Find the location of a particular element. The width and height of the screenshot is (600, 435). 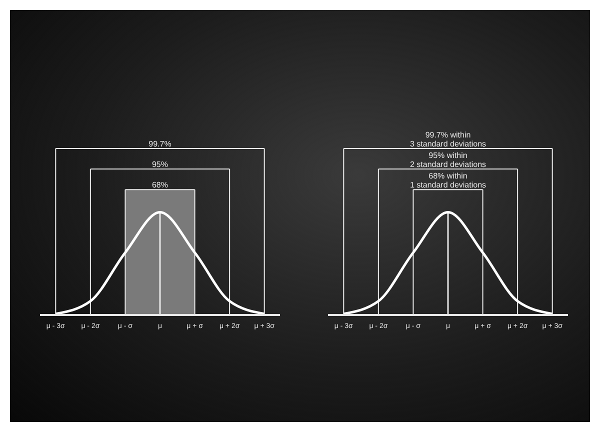

text: 68% within 1 standard deviations is located at coordinates (448, 181).